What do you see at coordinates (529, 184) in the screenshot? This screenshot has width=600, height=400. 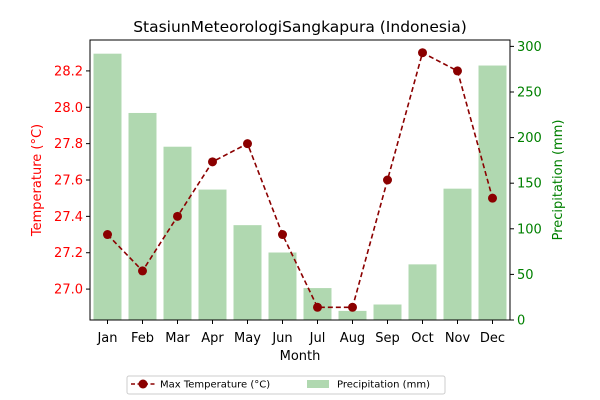 I see `right-tick-label: 150` at bounding box center [529, 184].